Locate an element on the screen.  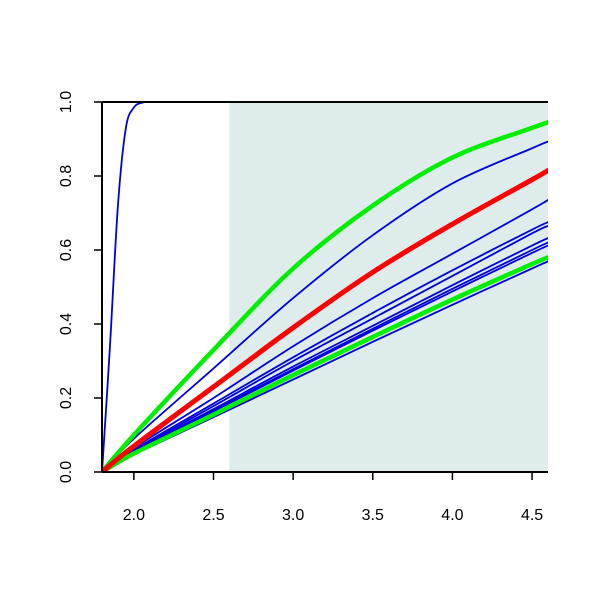
x-tick-label: 2.5 is located at coordinates (213, 515).